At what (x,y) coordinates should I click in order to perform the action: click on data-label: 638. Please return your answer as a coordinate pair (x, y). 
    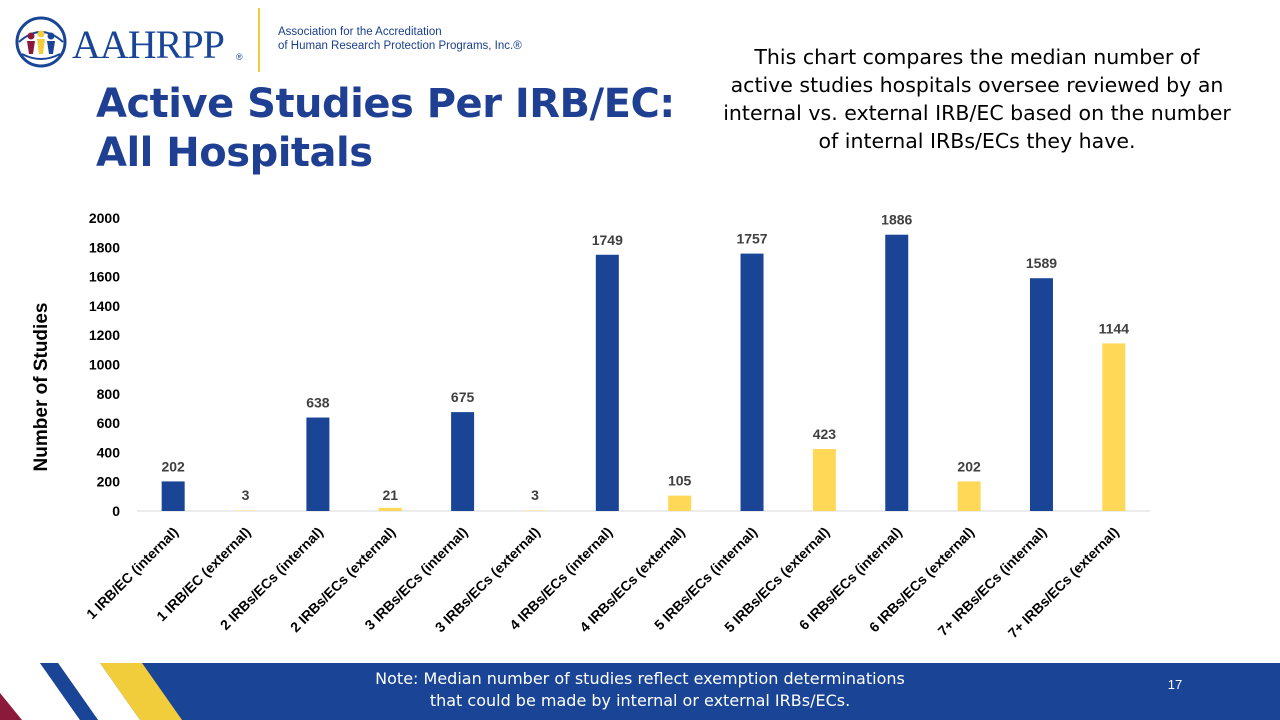
    Looking at the image, I should click on (318, 403).